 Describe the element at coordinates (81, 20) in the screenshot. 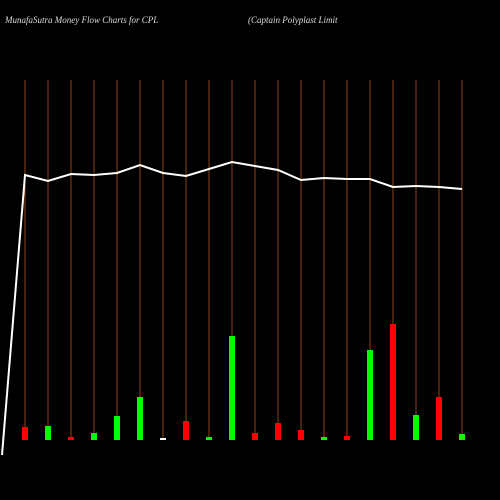

I see `chart-title: MunafaSutra Money Flow Charts for CPL` at that location.